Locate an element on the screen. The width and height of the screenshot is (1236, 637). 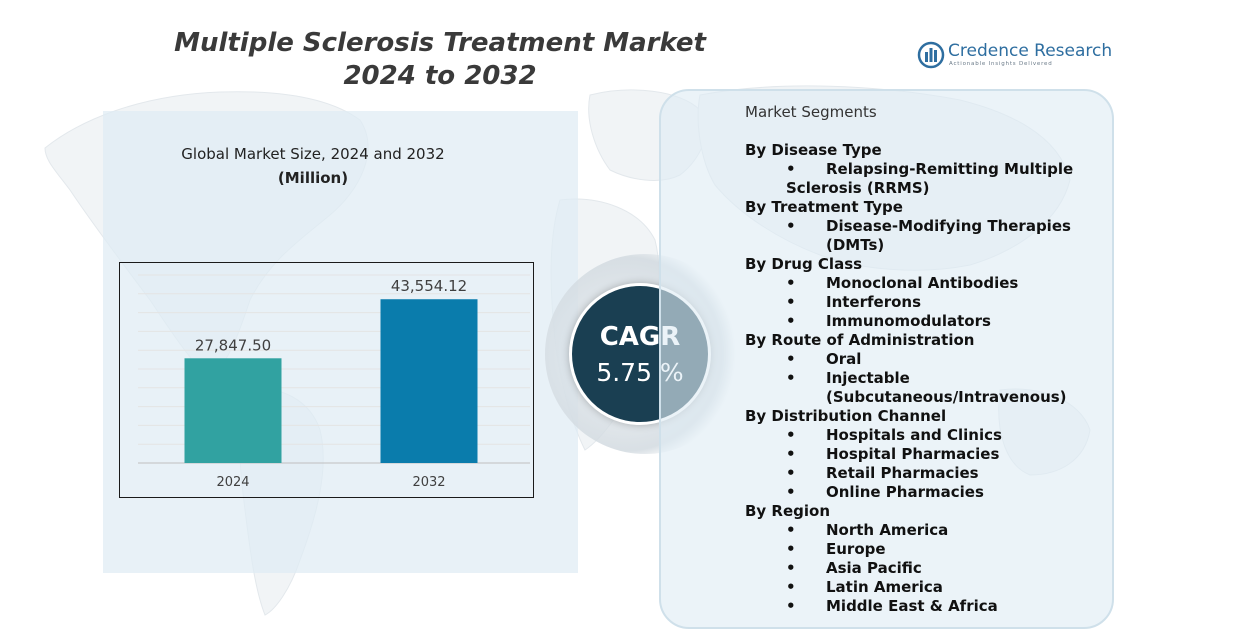
segment-item-label: Disease-Modifying Therapies (DMTs) is located at coordinates (948, 235).